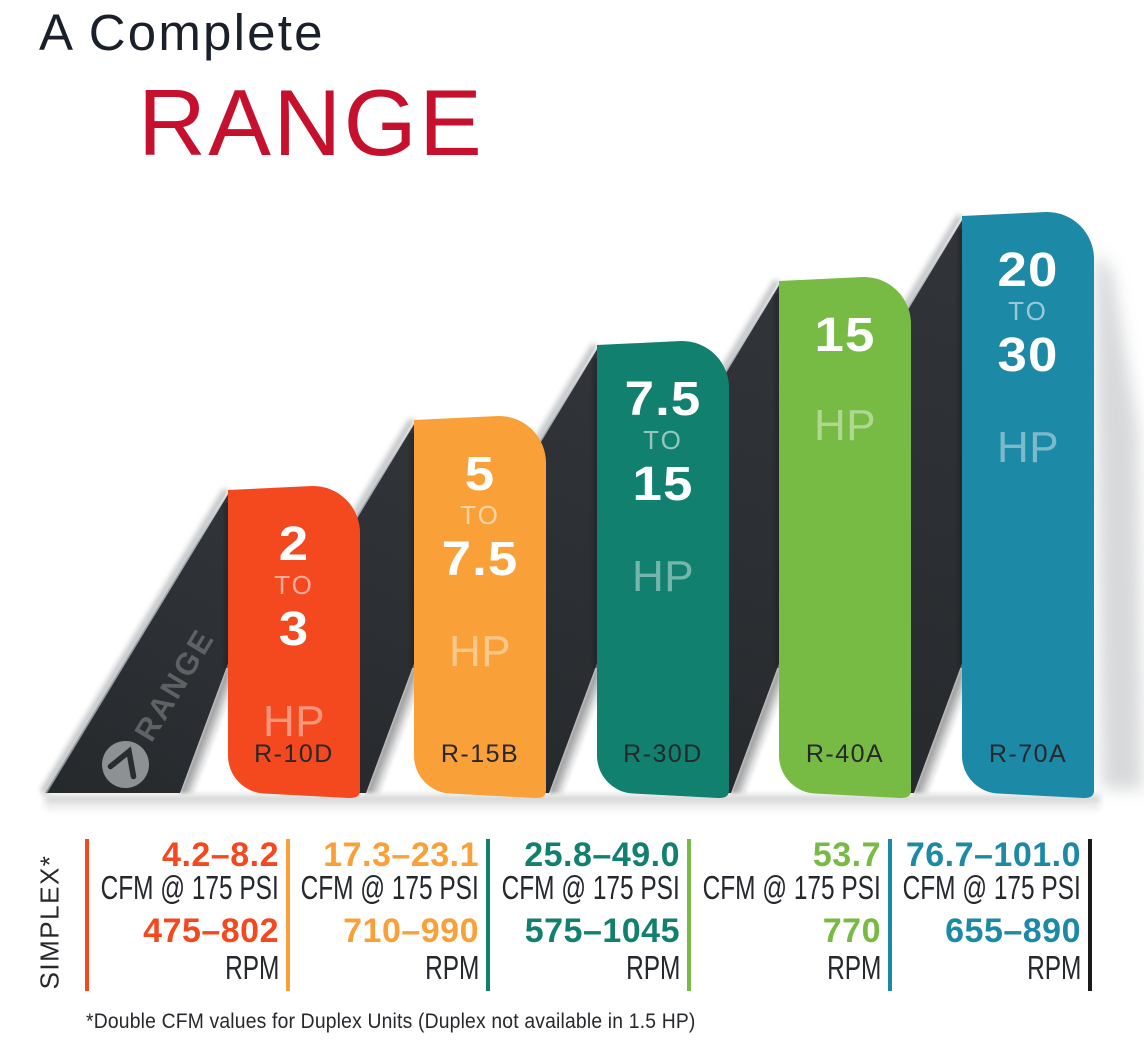  What do you see at coordinates (294, 754) in the screenshot?
I see `svg-text: R-10D` at bounding box center [294, 754].